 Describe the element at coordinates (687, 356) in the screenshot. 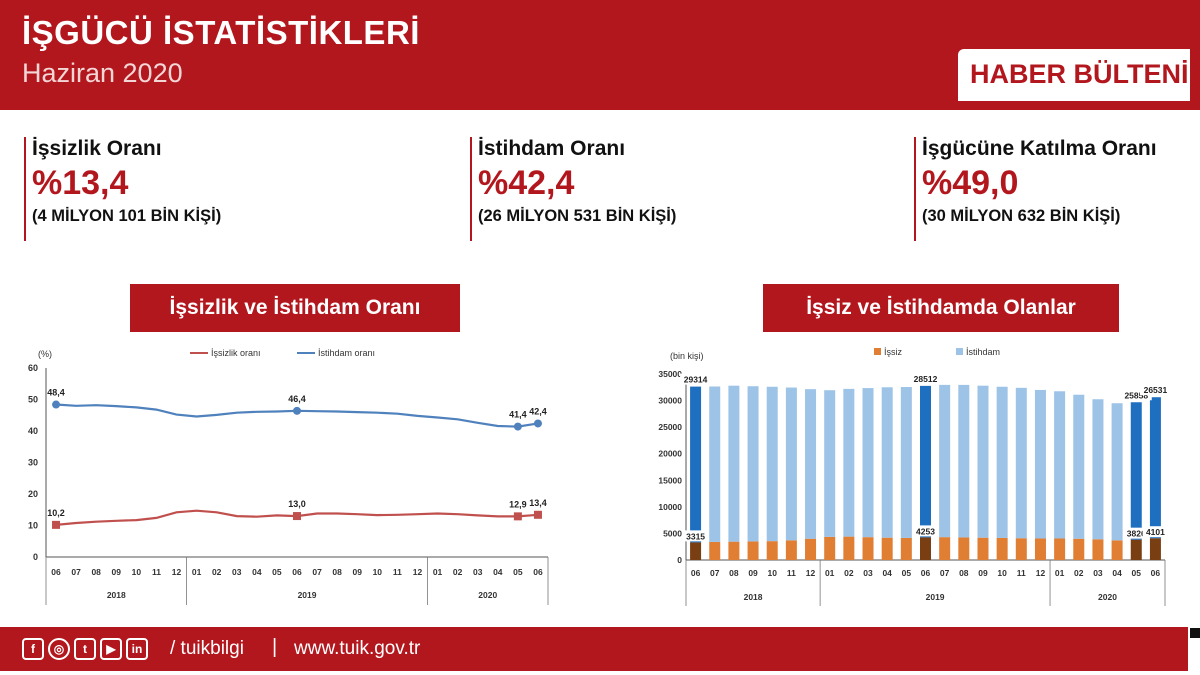

I see `y-axis-label: (bin kişi)` at that location.